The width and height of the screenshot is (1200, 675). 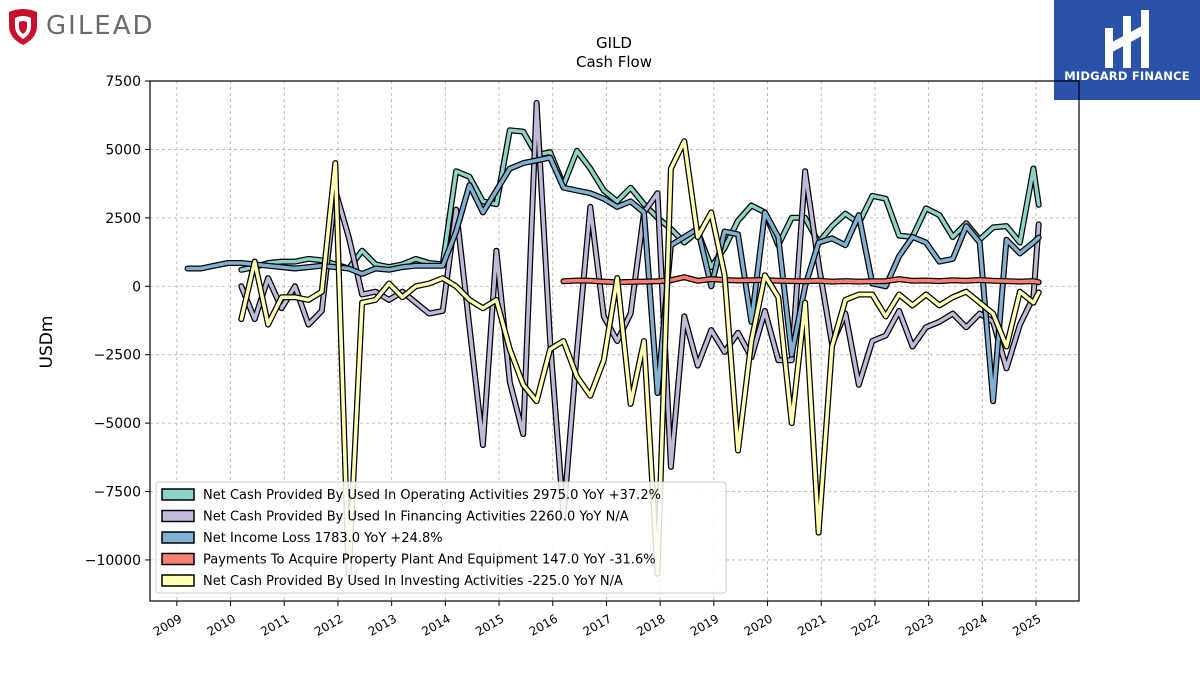 What do you see at coordinates (650, 624) in the screenshot?
I see `x-tick-label: 2018` at bounding box center [650, 624].